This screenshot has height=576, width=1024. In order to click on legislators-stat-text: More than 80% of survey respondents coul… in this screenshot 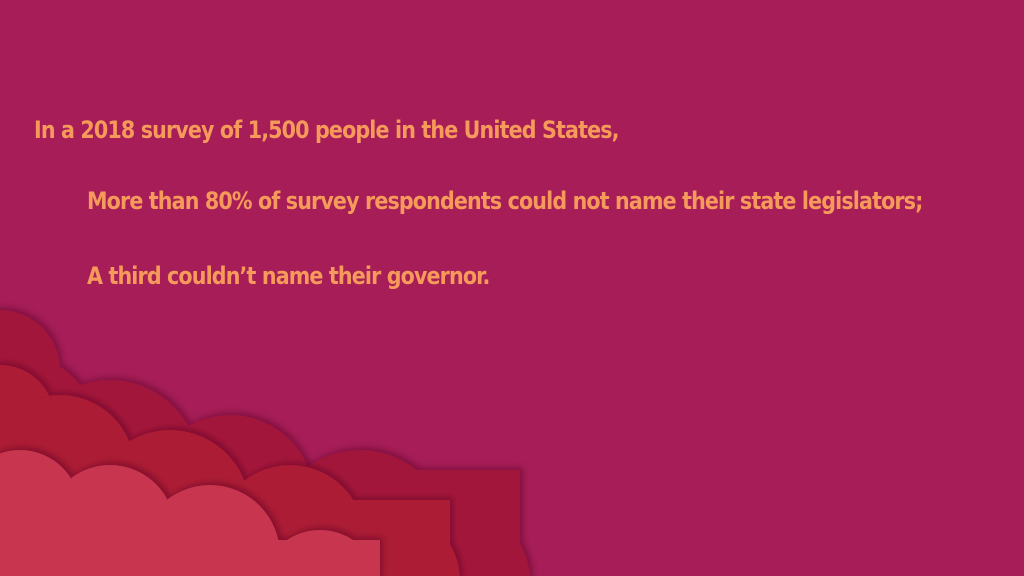, I will do `click(505, 201)`.